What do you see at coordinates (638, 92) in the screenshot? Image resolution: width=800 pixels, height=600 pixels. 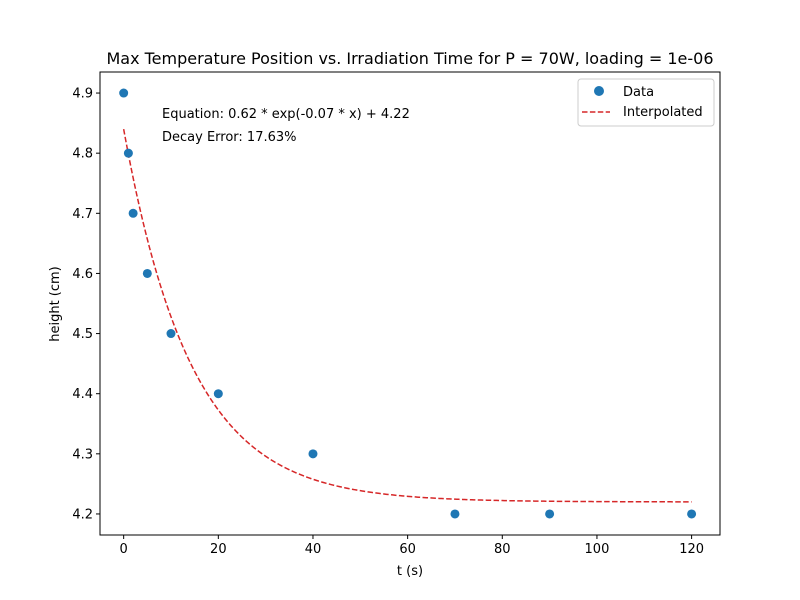 I see `legend-data-label: Data` at bounding box center [638, 92].